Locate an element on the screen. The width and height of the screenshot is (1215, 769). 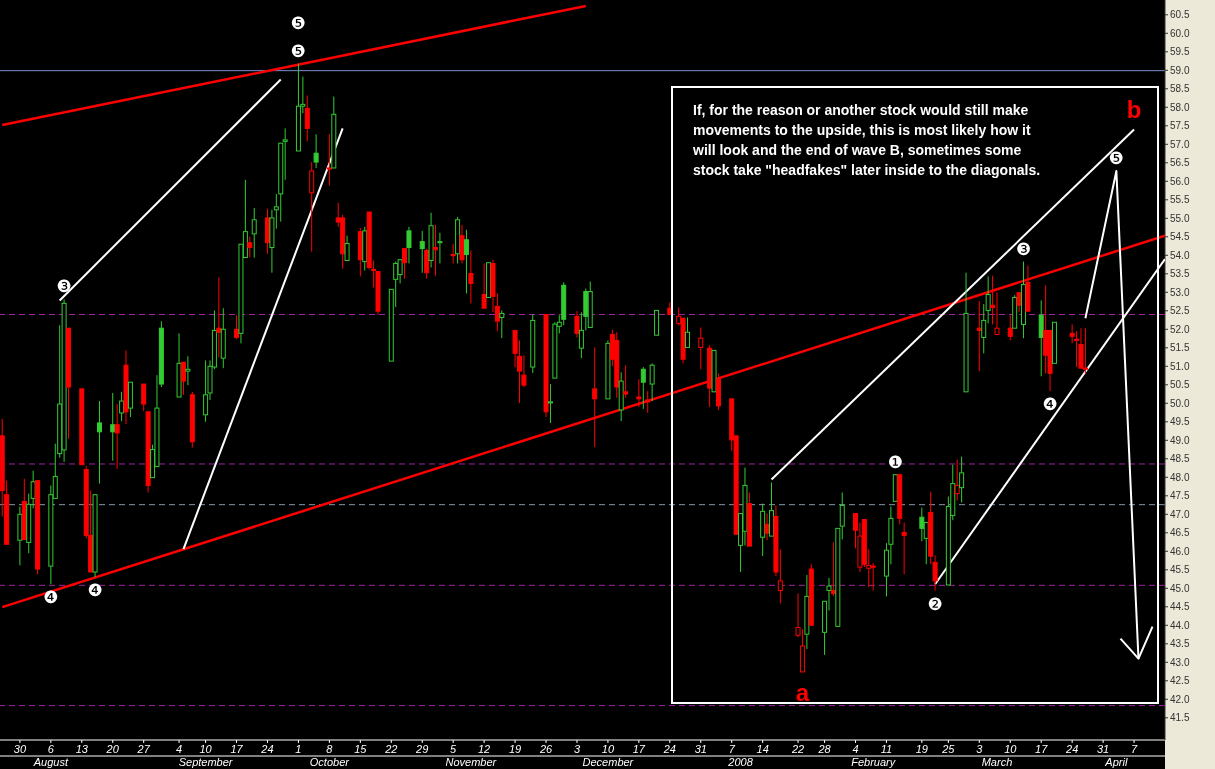
y-tick-label: 47.0 is located at coordinates (1180, 514).